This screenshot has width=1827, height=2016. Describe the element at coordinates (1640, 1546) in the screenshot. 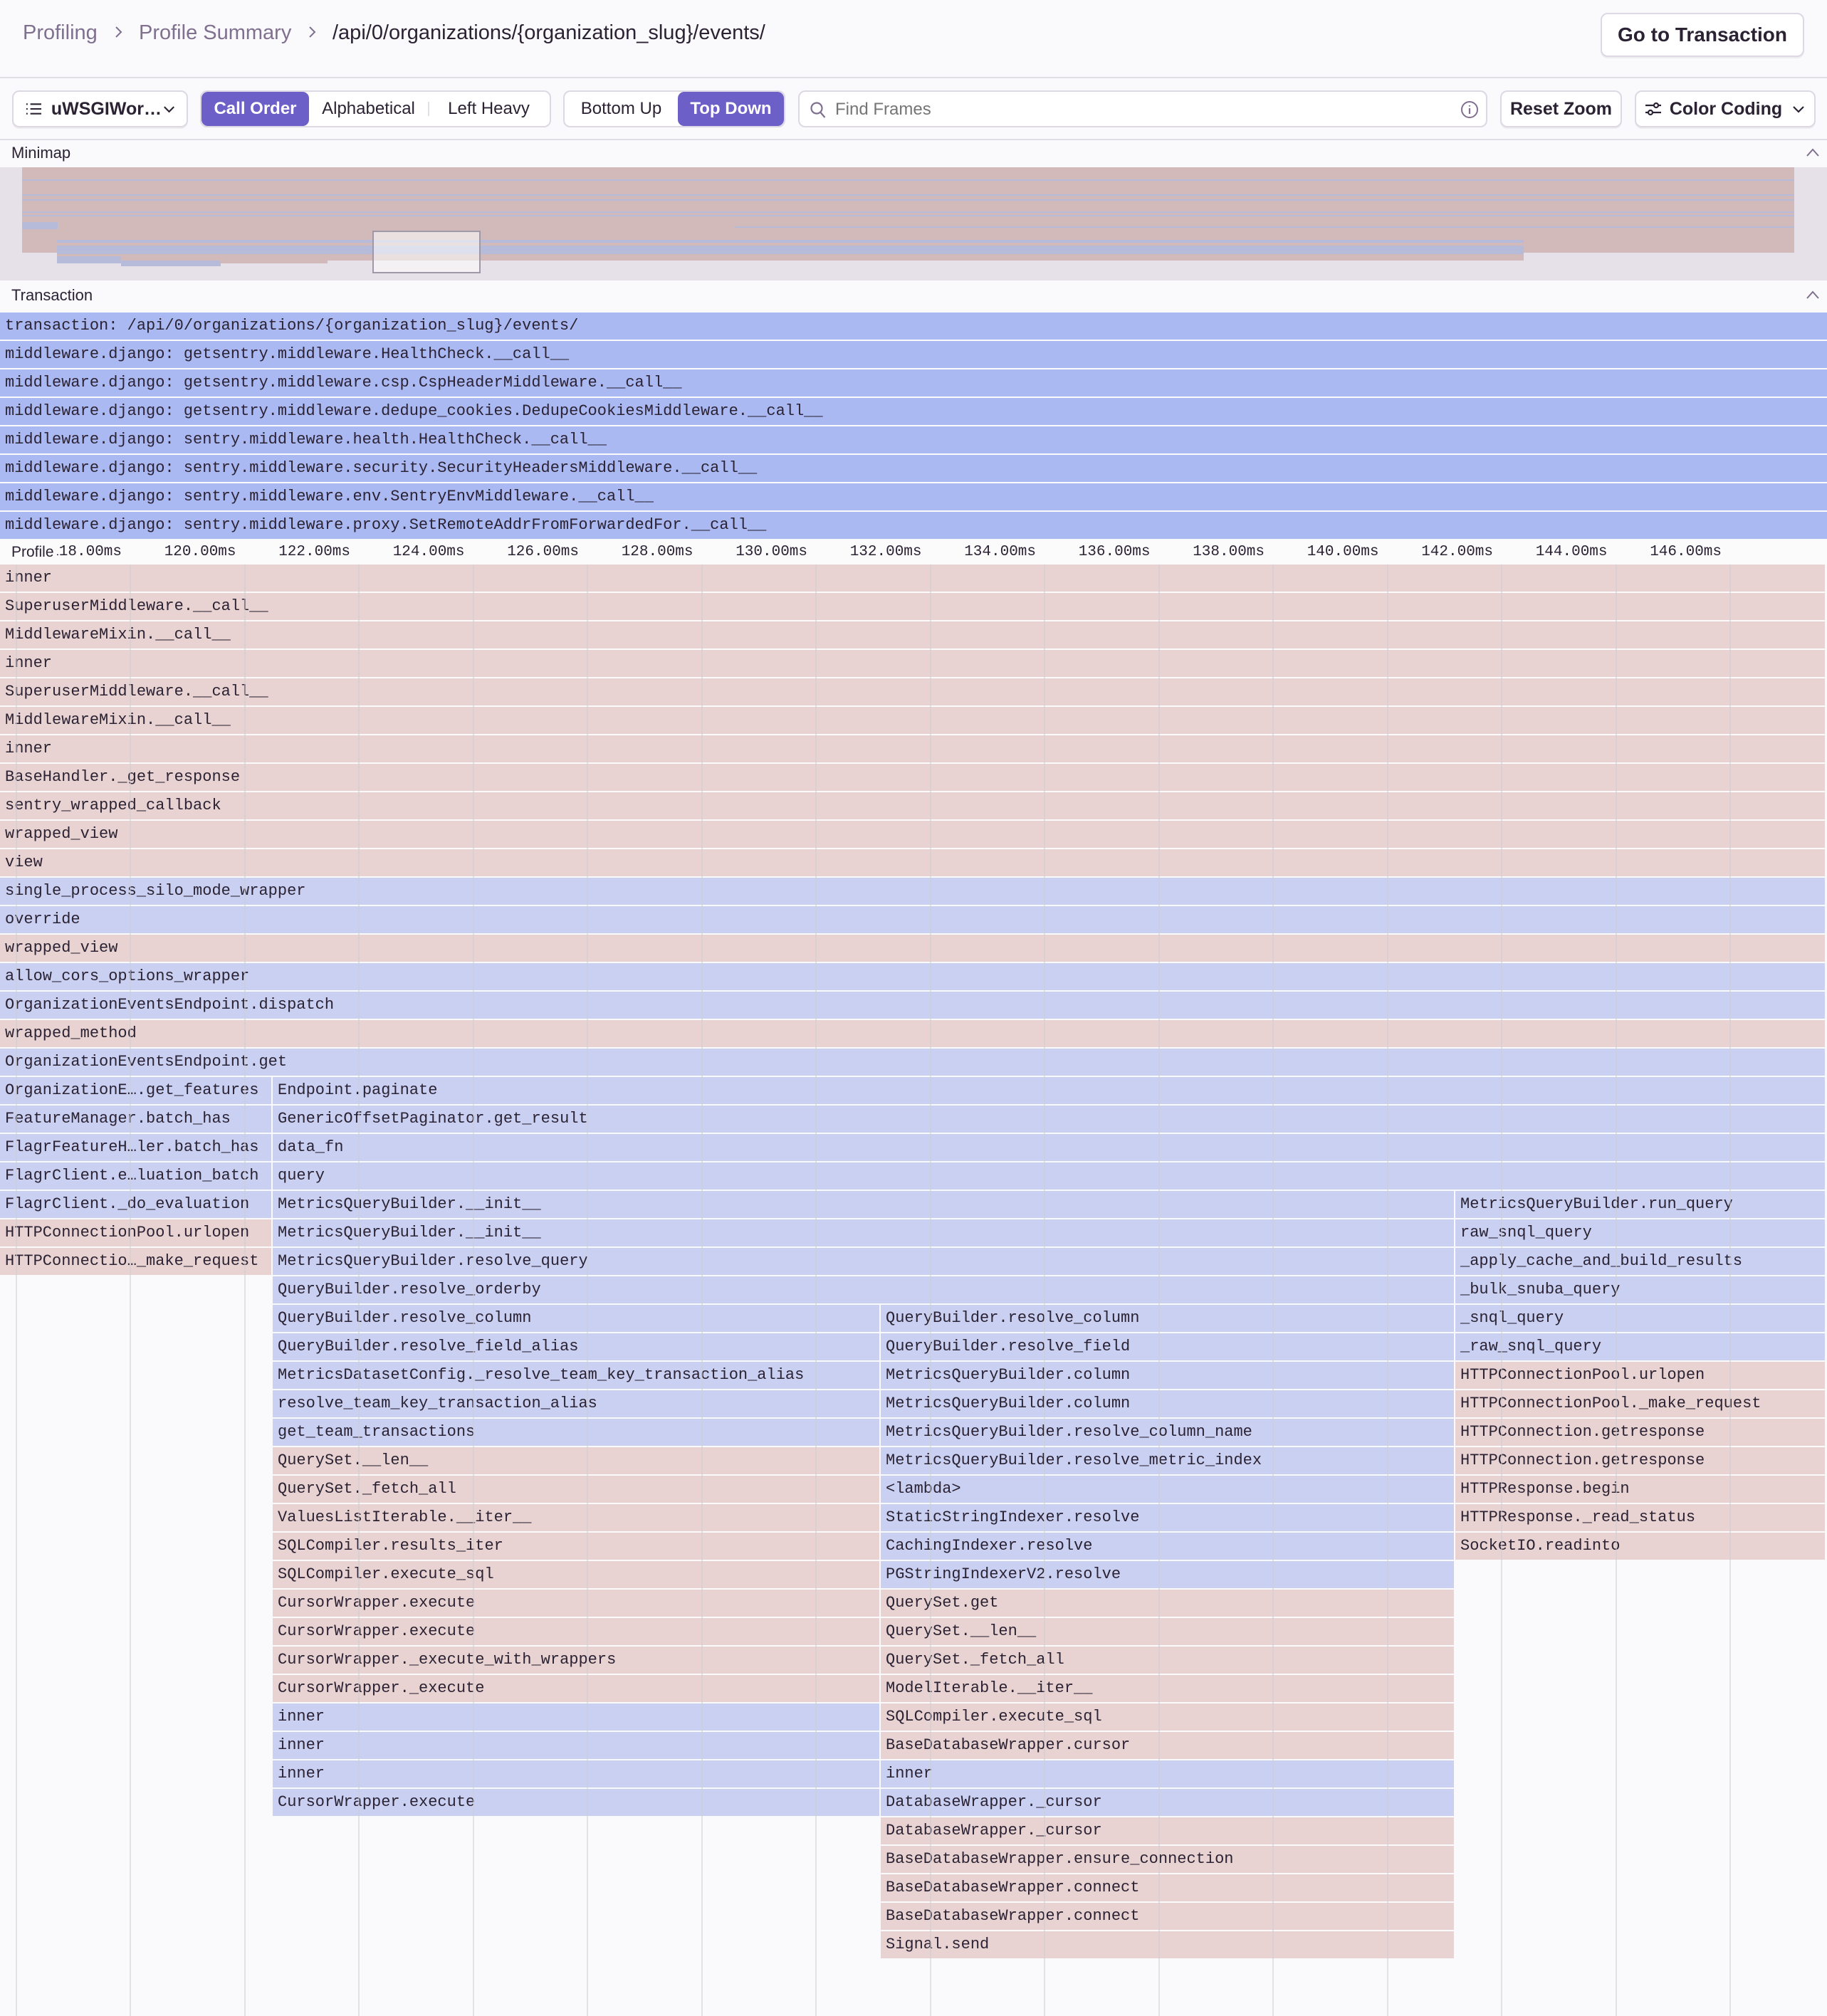

I see `flamegraph-frame: SocketIO.readinto` at that location.